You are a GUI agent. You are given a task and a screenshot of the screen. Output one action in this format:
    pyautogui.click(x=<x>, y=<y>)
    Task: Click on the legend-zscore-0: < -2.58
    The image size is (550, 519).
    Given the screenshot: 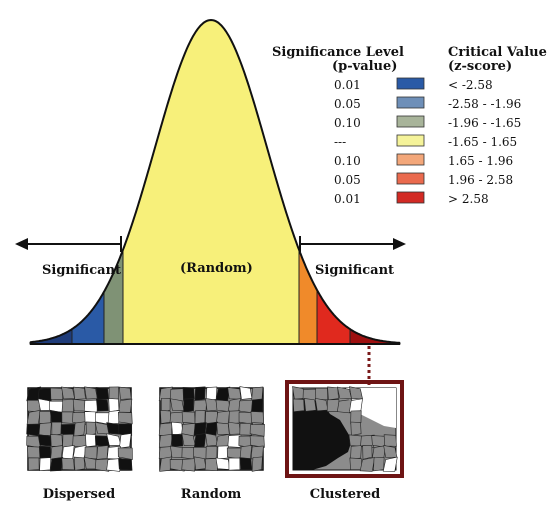 What is the action you would take?
    pyautogui.click(x=470, y=85)
    